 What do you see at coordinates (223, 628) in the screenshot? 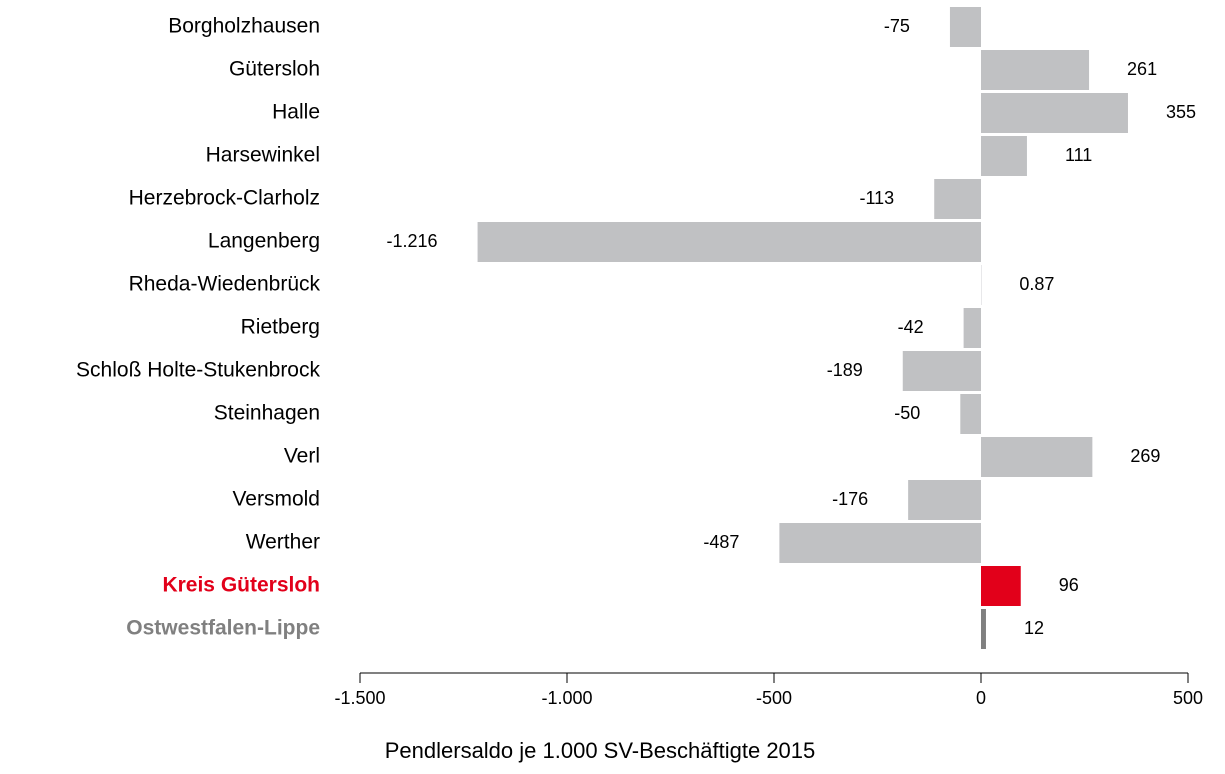
I see `category-label: Ostwestfalen-Lippe` at bounding box center [223, 628].